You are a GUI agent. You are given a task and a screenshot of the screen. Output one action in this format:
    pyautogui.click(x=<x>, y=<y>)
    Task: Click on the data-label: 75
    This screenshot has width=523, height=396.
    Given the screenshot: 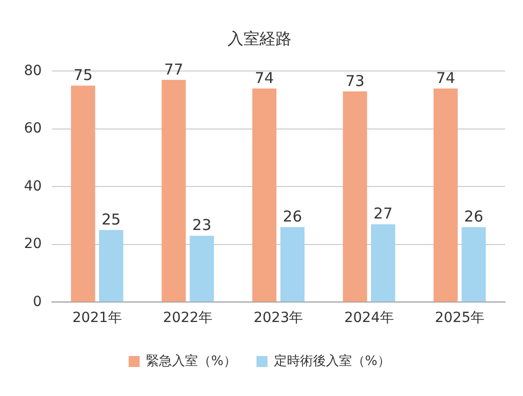 What is the action you would take?
    pyautogui.click(x=83, y=75)
    